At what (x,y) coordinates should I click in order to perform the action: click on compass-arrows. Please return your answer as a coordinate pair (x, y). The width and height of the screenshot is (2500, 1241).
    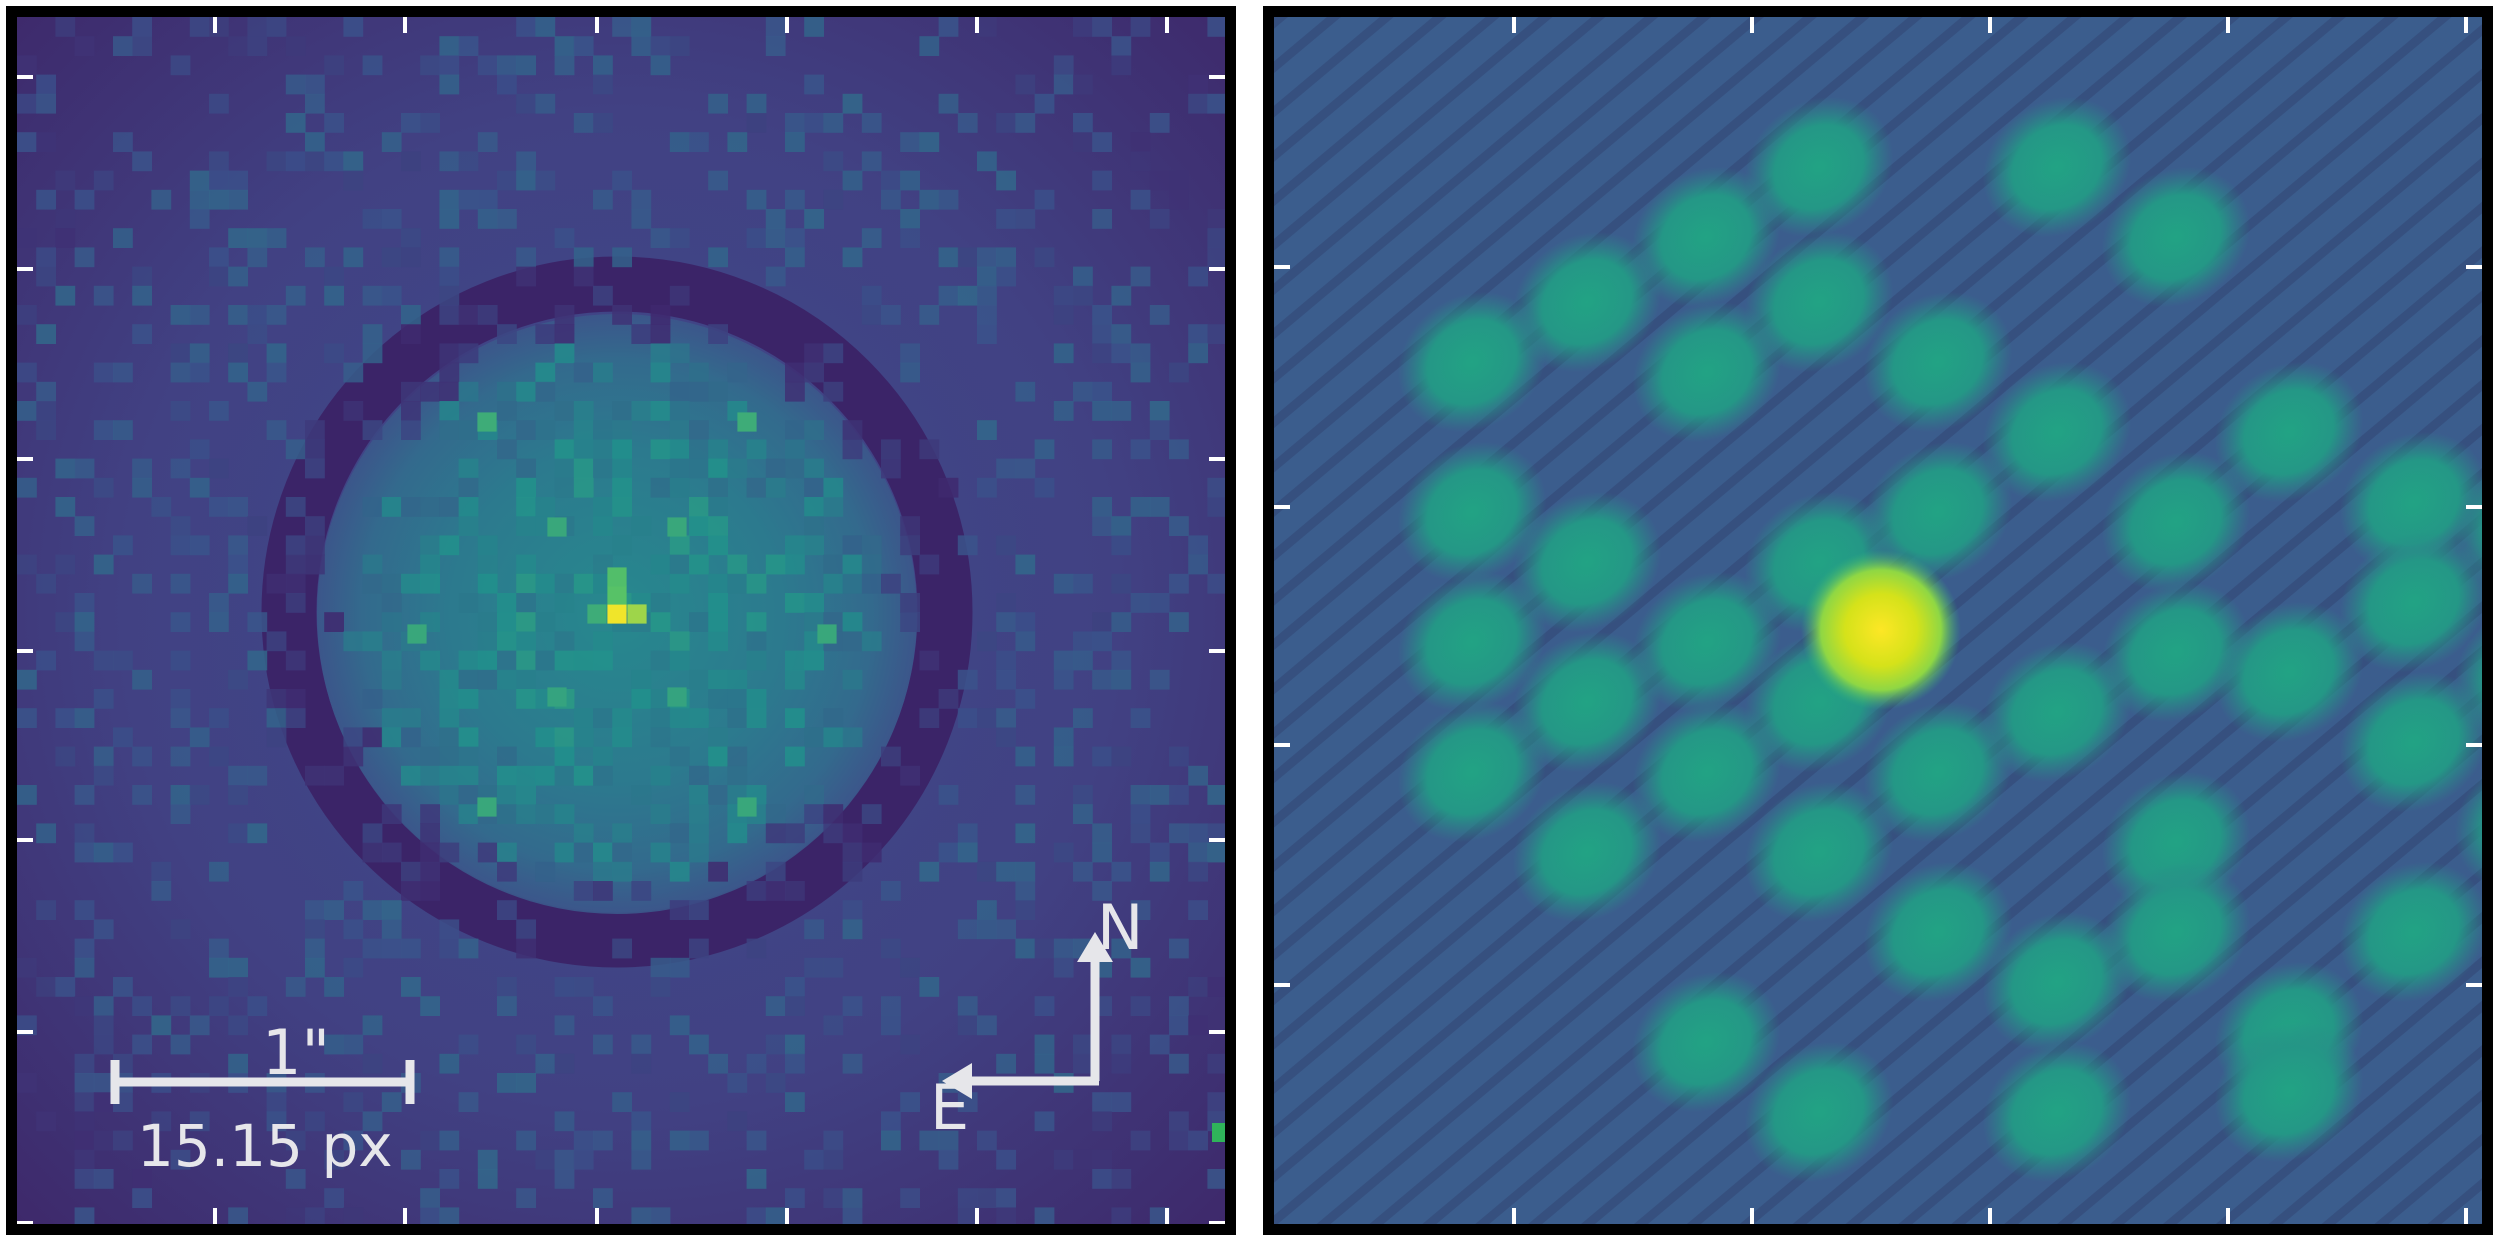
    Looking at the image, I should click on (1027, 1015).